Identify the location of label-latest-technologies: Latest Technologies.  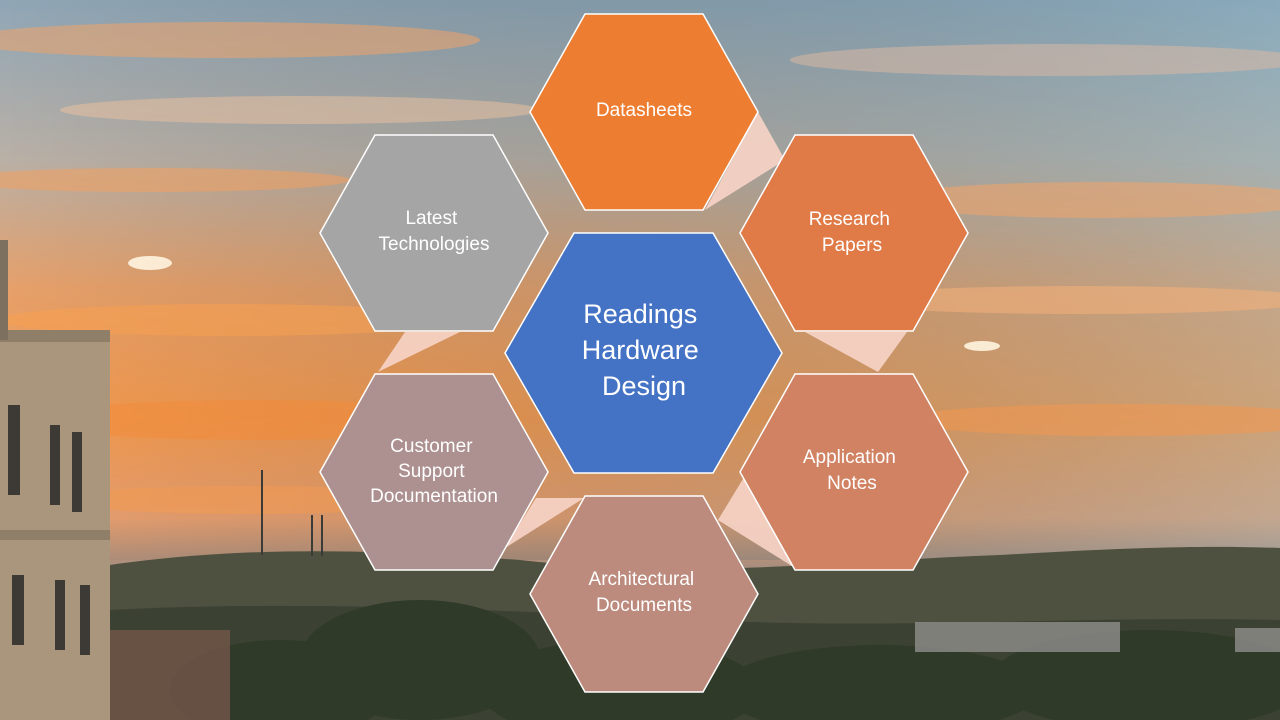
(434, 231).